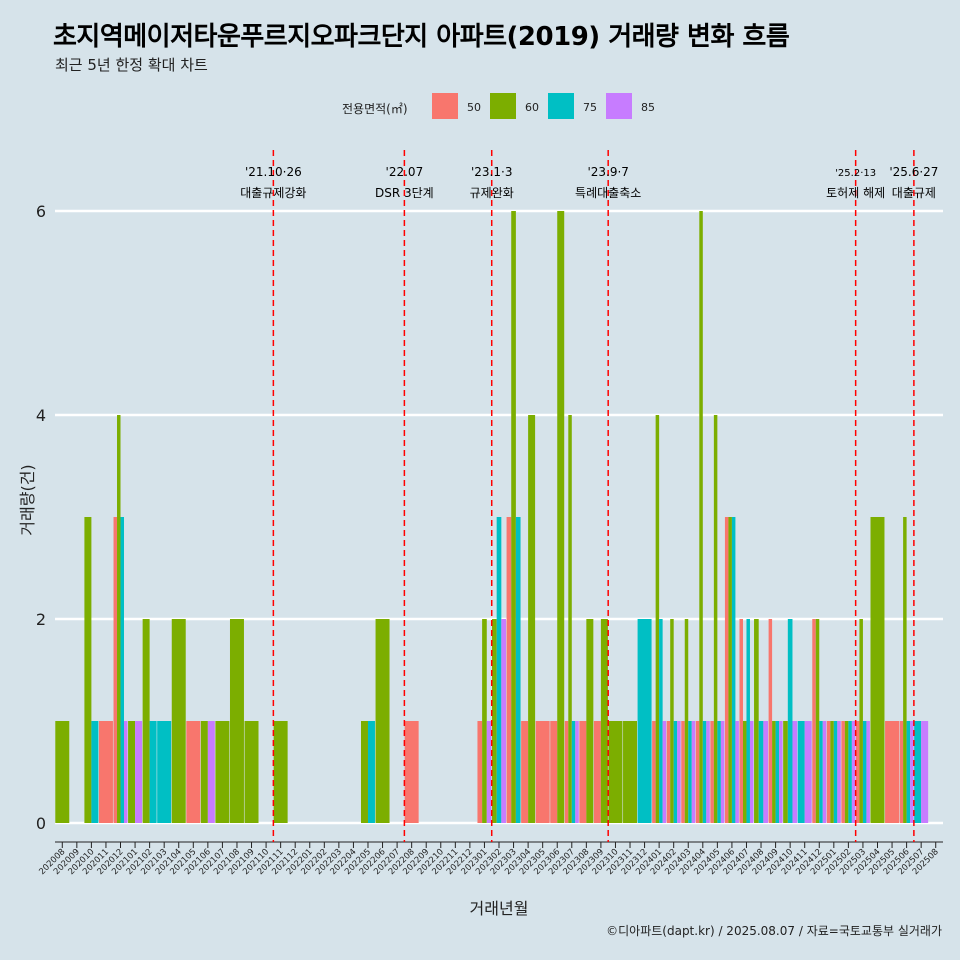 The height and width of the screenshot is (960, 960). Describe the element at coordinates (375, 109) in the screenshot. I see `legend-title: 전용면적(㎡)` at that location.